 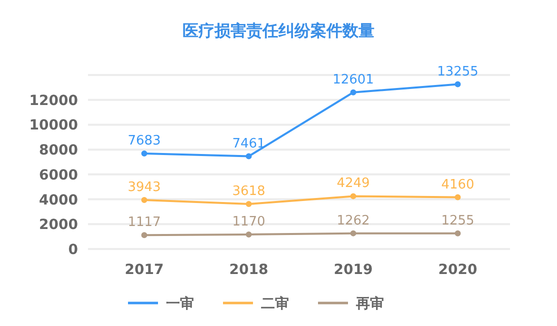 I want to click on x-tick-label: 2018, so click(x=248, y=270).